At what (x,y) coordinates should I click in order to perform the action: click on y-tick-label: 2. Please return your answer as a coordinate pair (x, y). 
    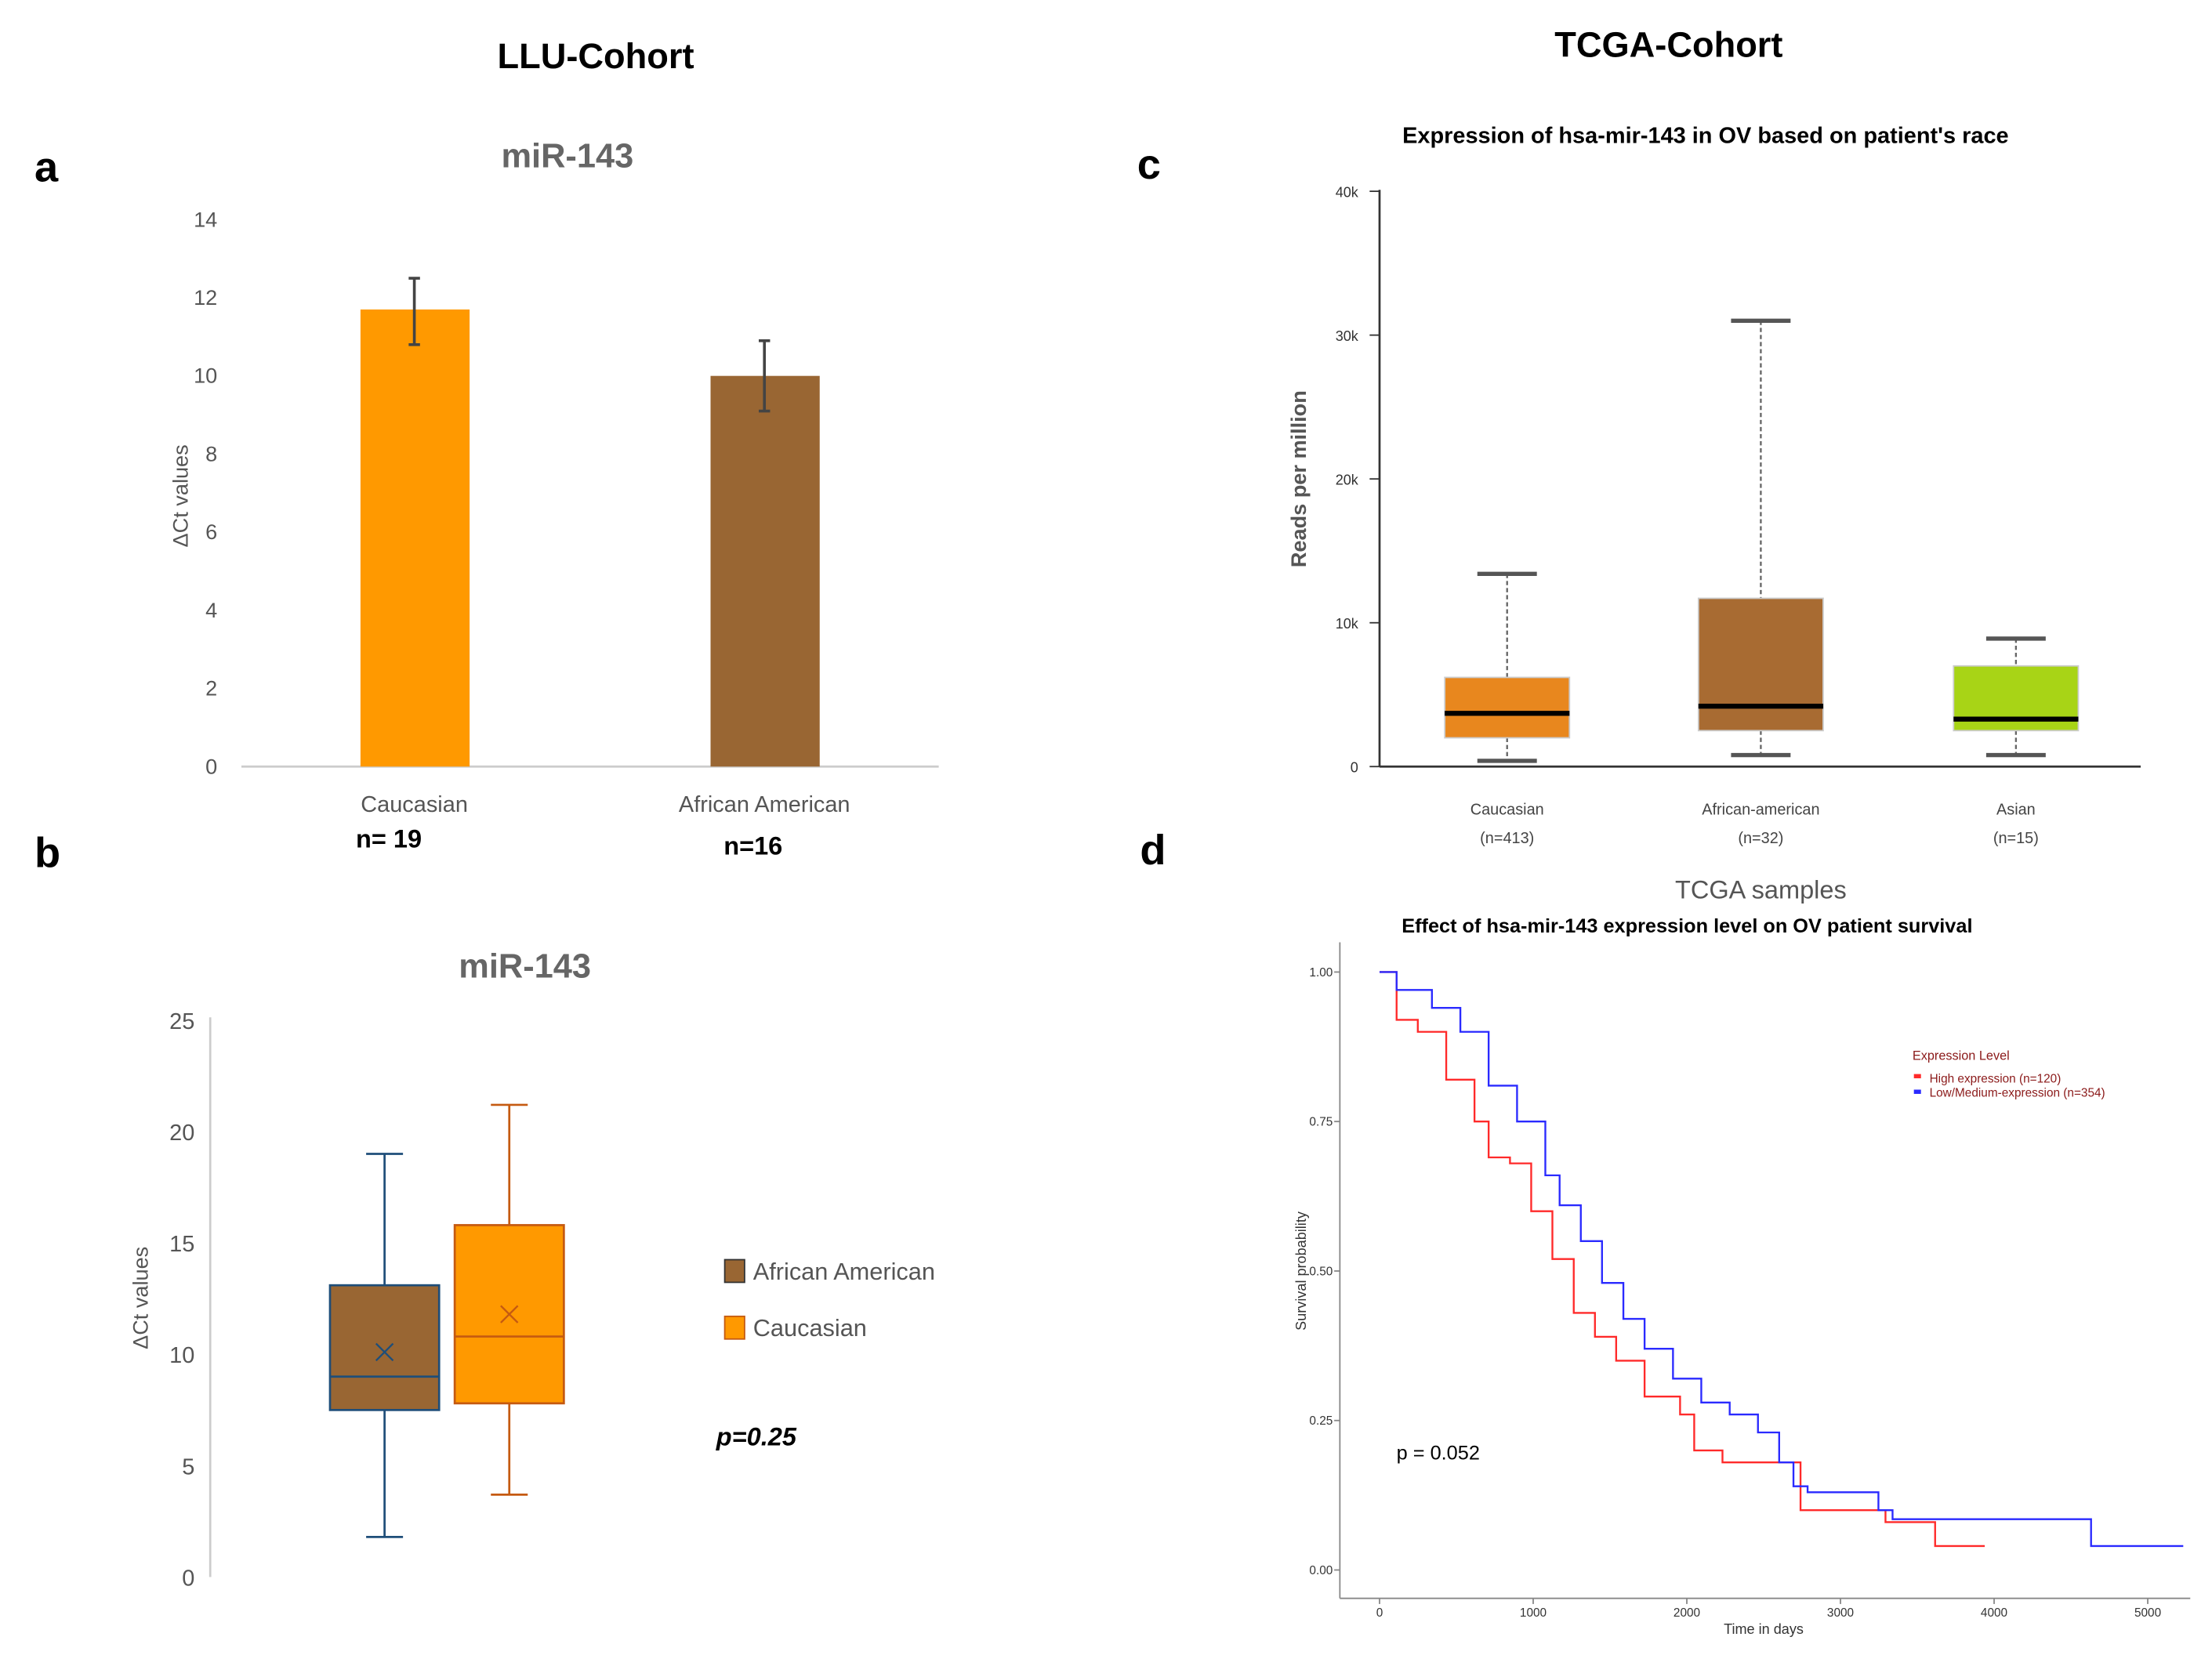
    Looking at the image, I should click on (211, 688).